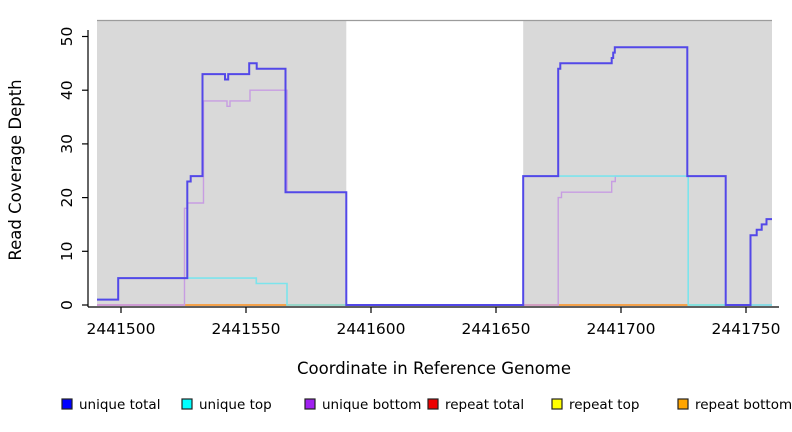 The image size is (792, 432). Describe the element at coordinates (120, 329) in the screenshot. I see `x-tick-label: 2441500` at that location.